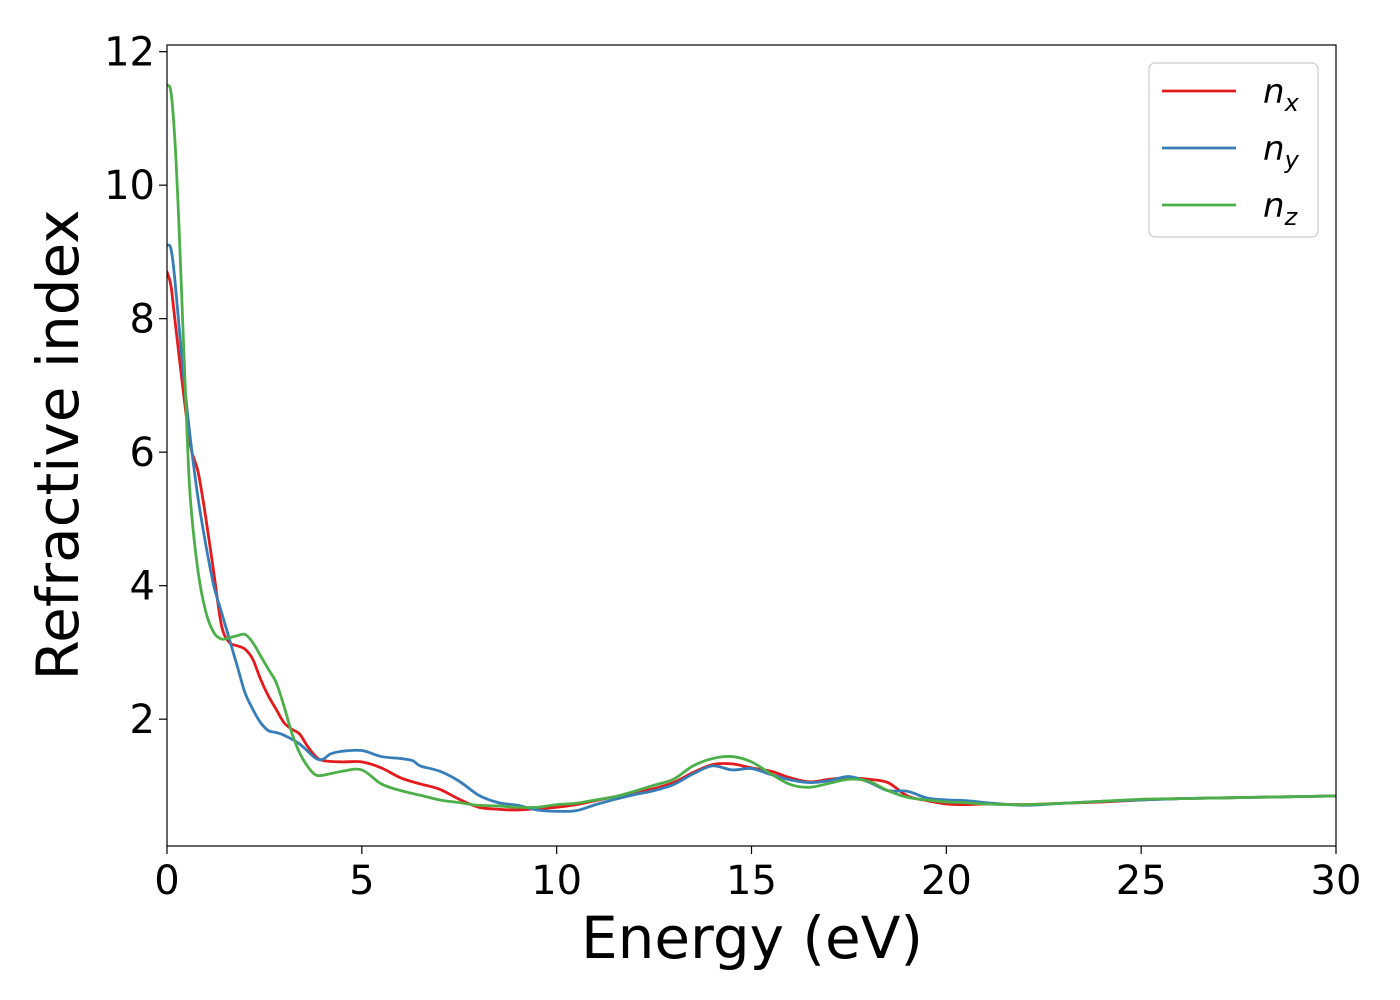 The width and height of the screenshot is (1400, 1000). I want to click on x-tick-label: 15, so click(751, 881).